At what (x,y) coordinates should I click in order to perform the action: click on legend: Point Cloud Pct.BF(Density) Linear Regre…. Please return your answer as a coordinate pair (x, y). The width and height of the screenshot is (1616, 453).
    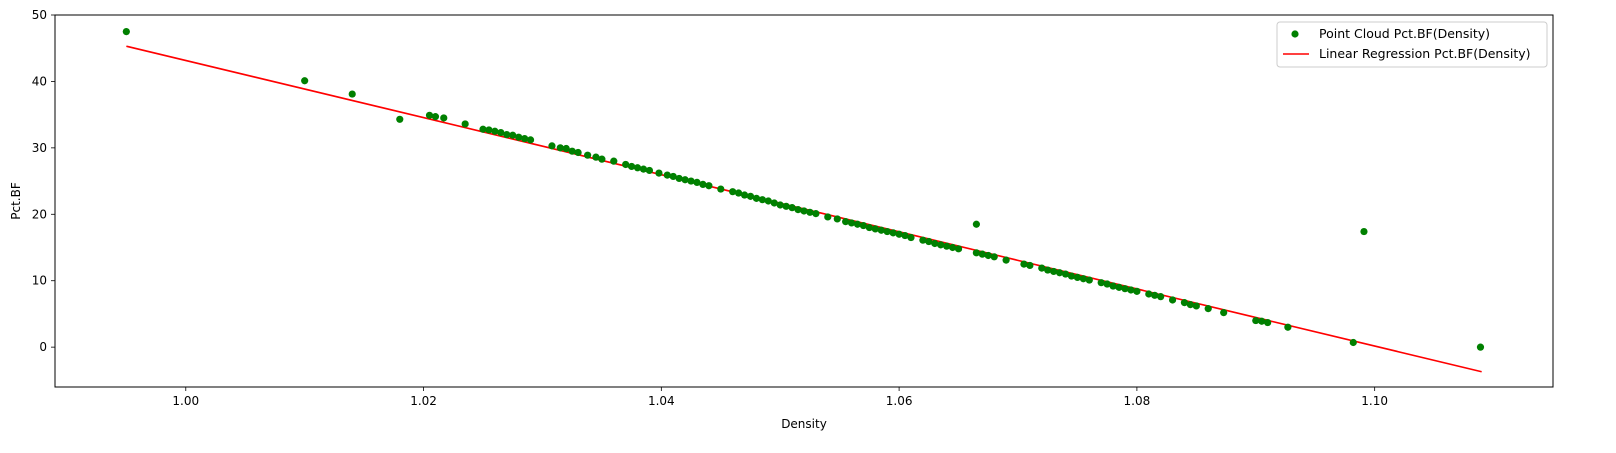
    Looking at the image, I should click on (1412, 44).